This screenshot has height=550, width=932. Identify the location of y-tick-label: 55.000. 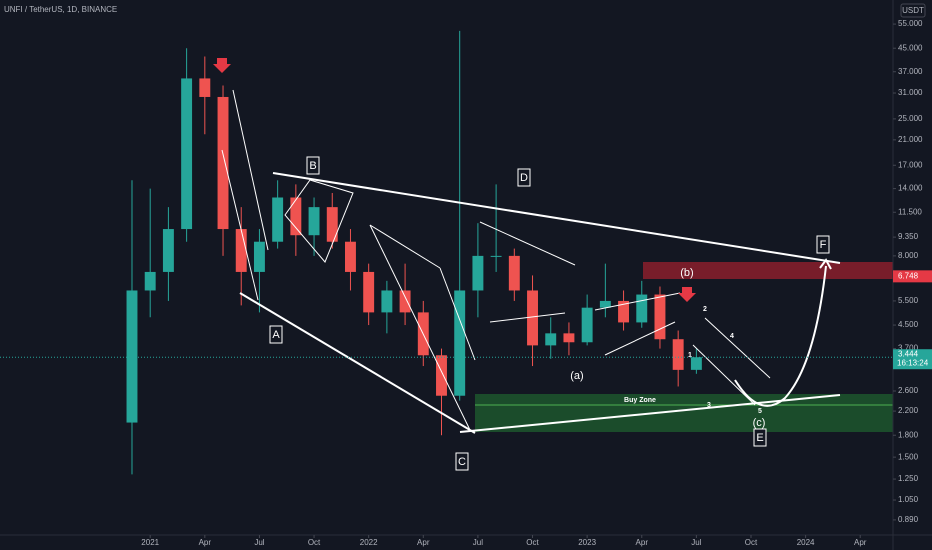
(910, 23).